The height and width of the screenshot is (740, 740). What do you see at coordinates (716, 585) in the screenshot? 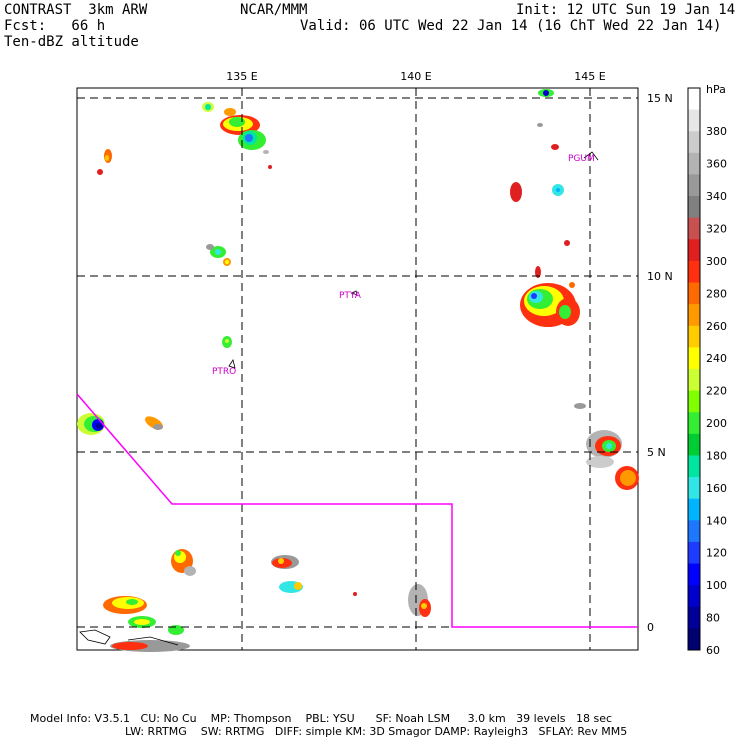
I see `colorbar-label: 100` at bounding box center [716, 585].